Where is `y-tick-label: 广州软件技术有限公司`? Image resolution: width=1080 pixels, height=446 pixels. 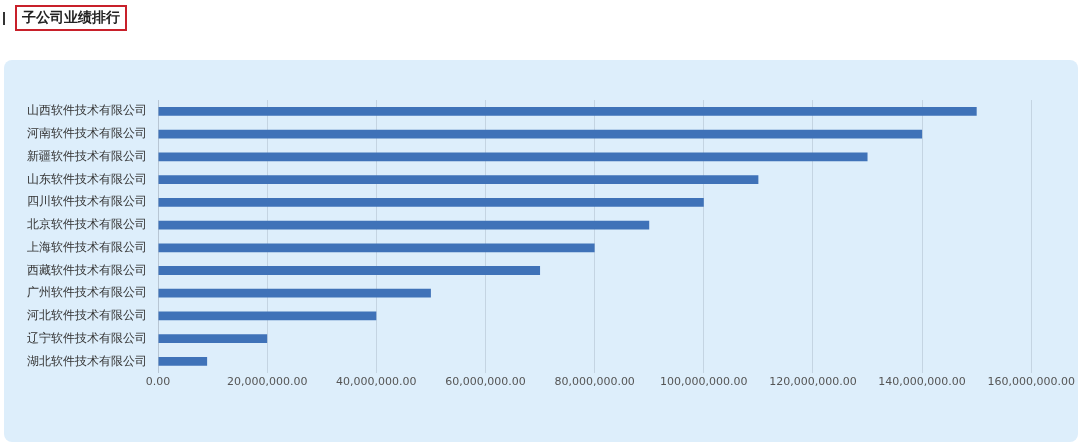
y-tick-label: 广州软件技术有限公司 is located at coordinates (87, 292).